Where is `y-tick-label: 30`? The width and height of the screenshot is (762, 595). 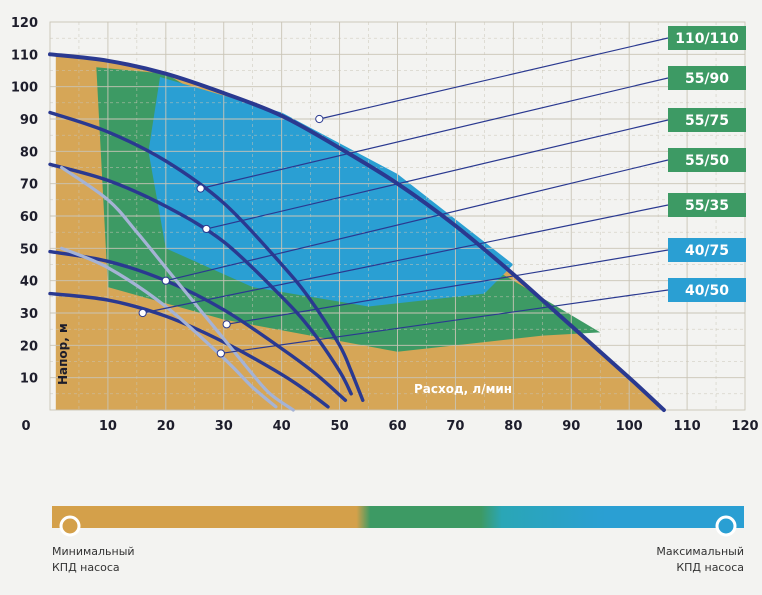 y-tick-label: 30 is located at coordinates (29, 314).